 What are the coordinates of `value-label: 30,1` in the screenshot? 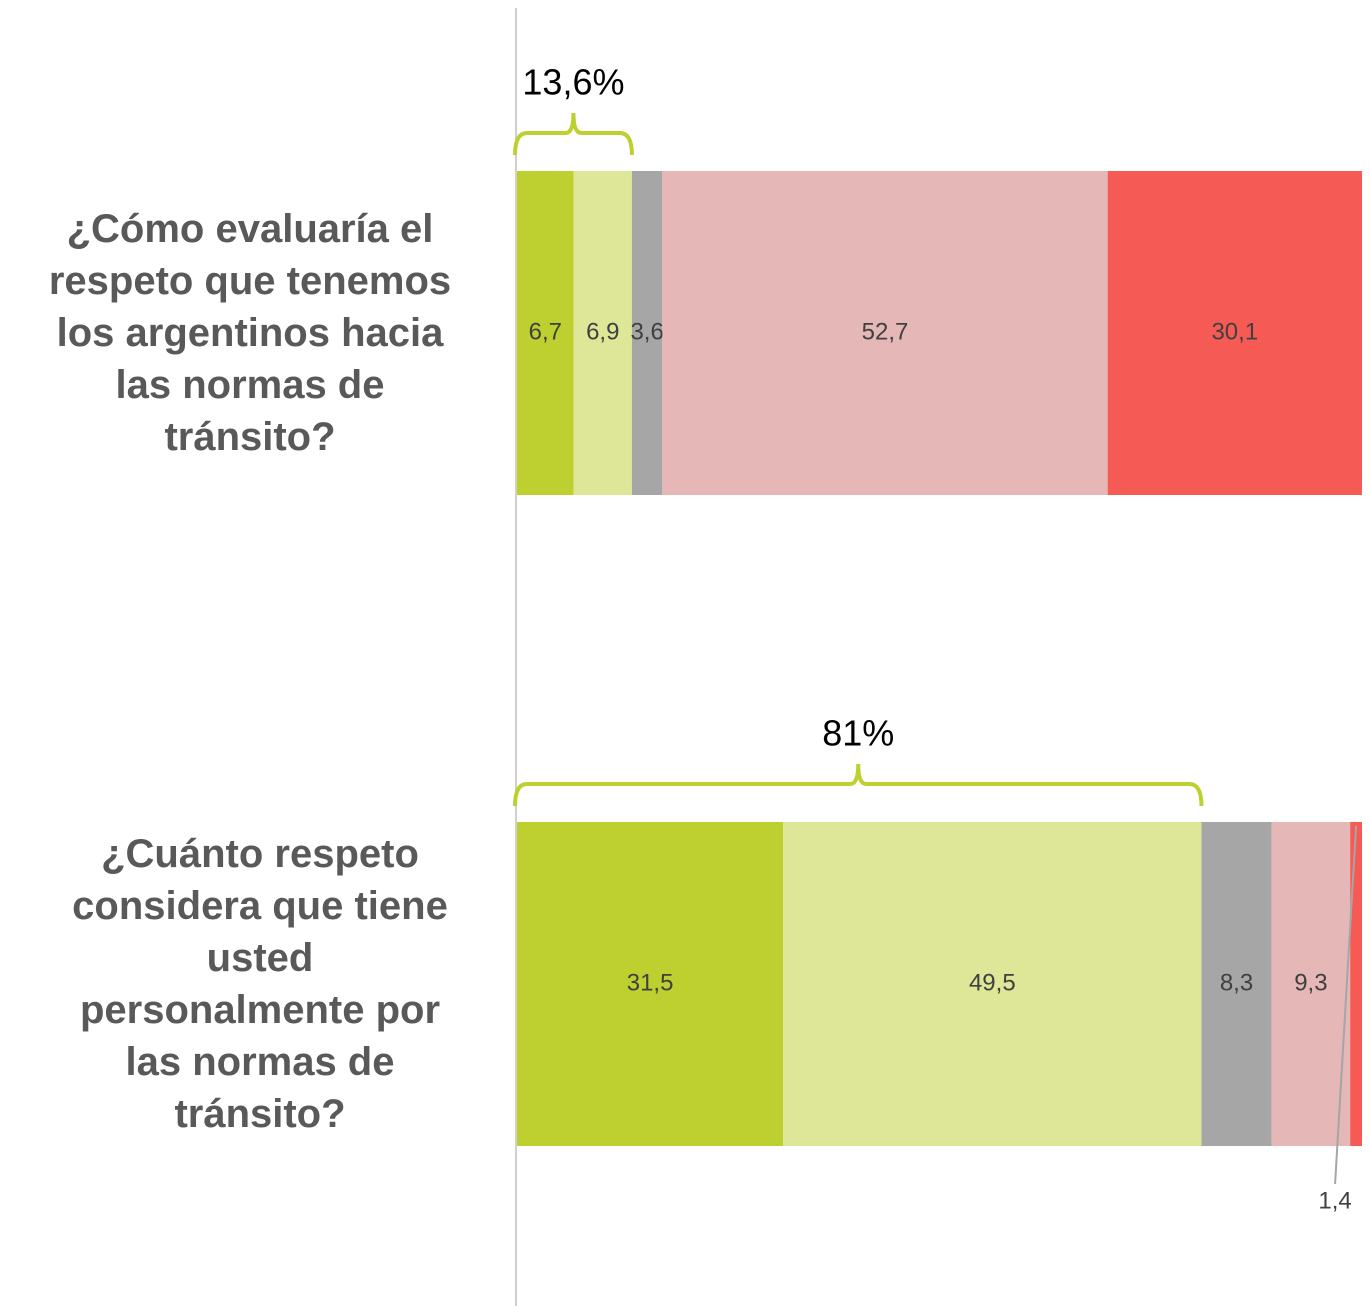 It's located at (1234, 331).